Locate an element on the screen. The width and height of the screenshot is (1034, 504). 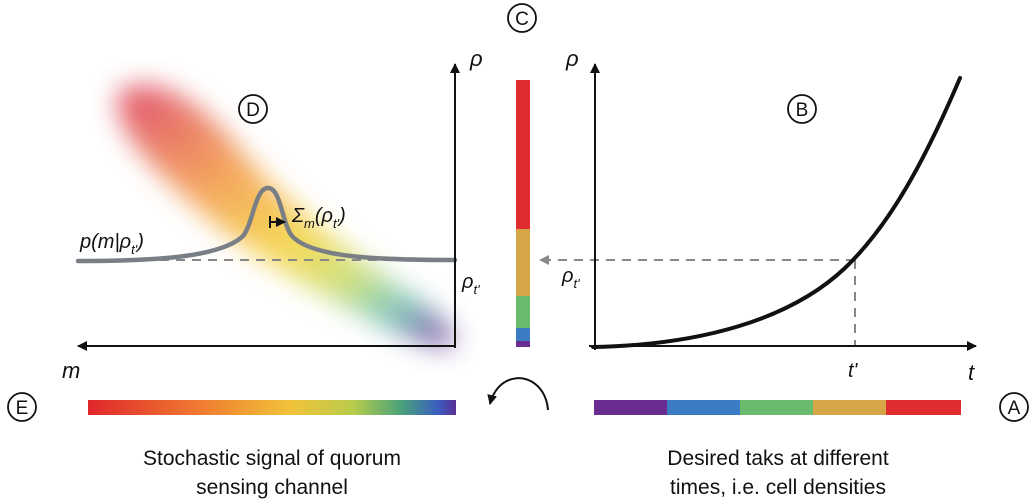
marker-c: C is located at coordinates (522, 18).